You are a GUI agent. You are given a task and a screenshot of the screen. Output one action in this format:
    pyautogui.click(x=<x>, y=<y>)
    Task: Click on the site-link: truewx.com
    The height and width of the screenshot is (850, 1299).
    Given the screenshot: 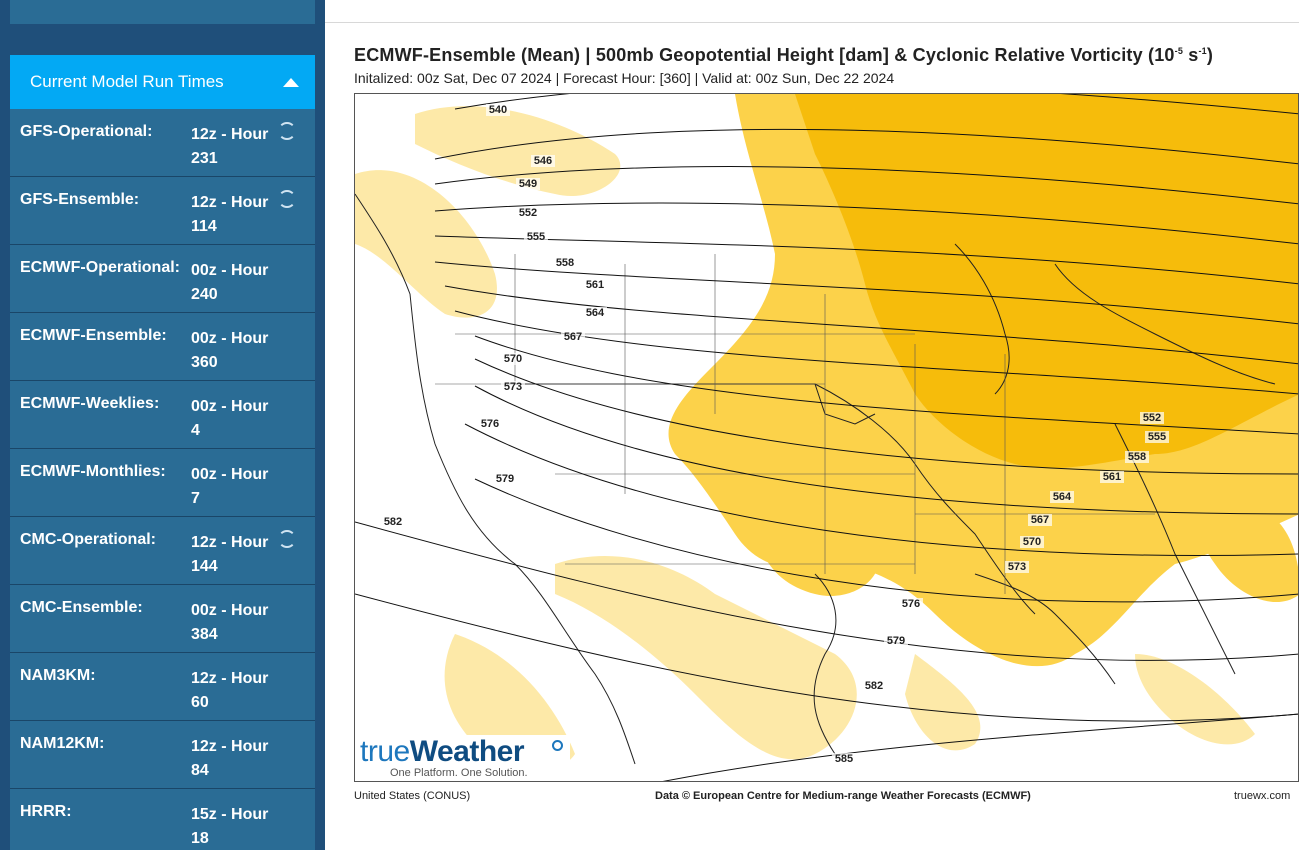 What is the action you would take?
    pyautogui.click(x=1262, y=796)
    